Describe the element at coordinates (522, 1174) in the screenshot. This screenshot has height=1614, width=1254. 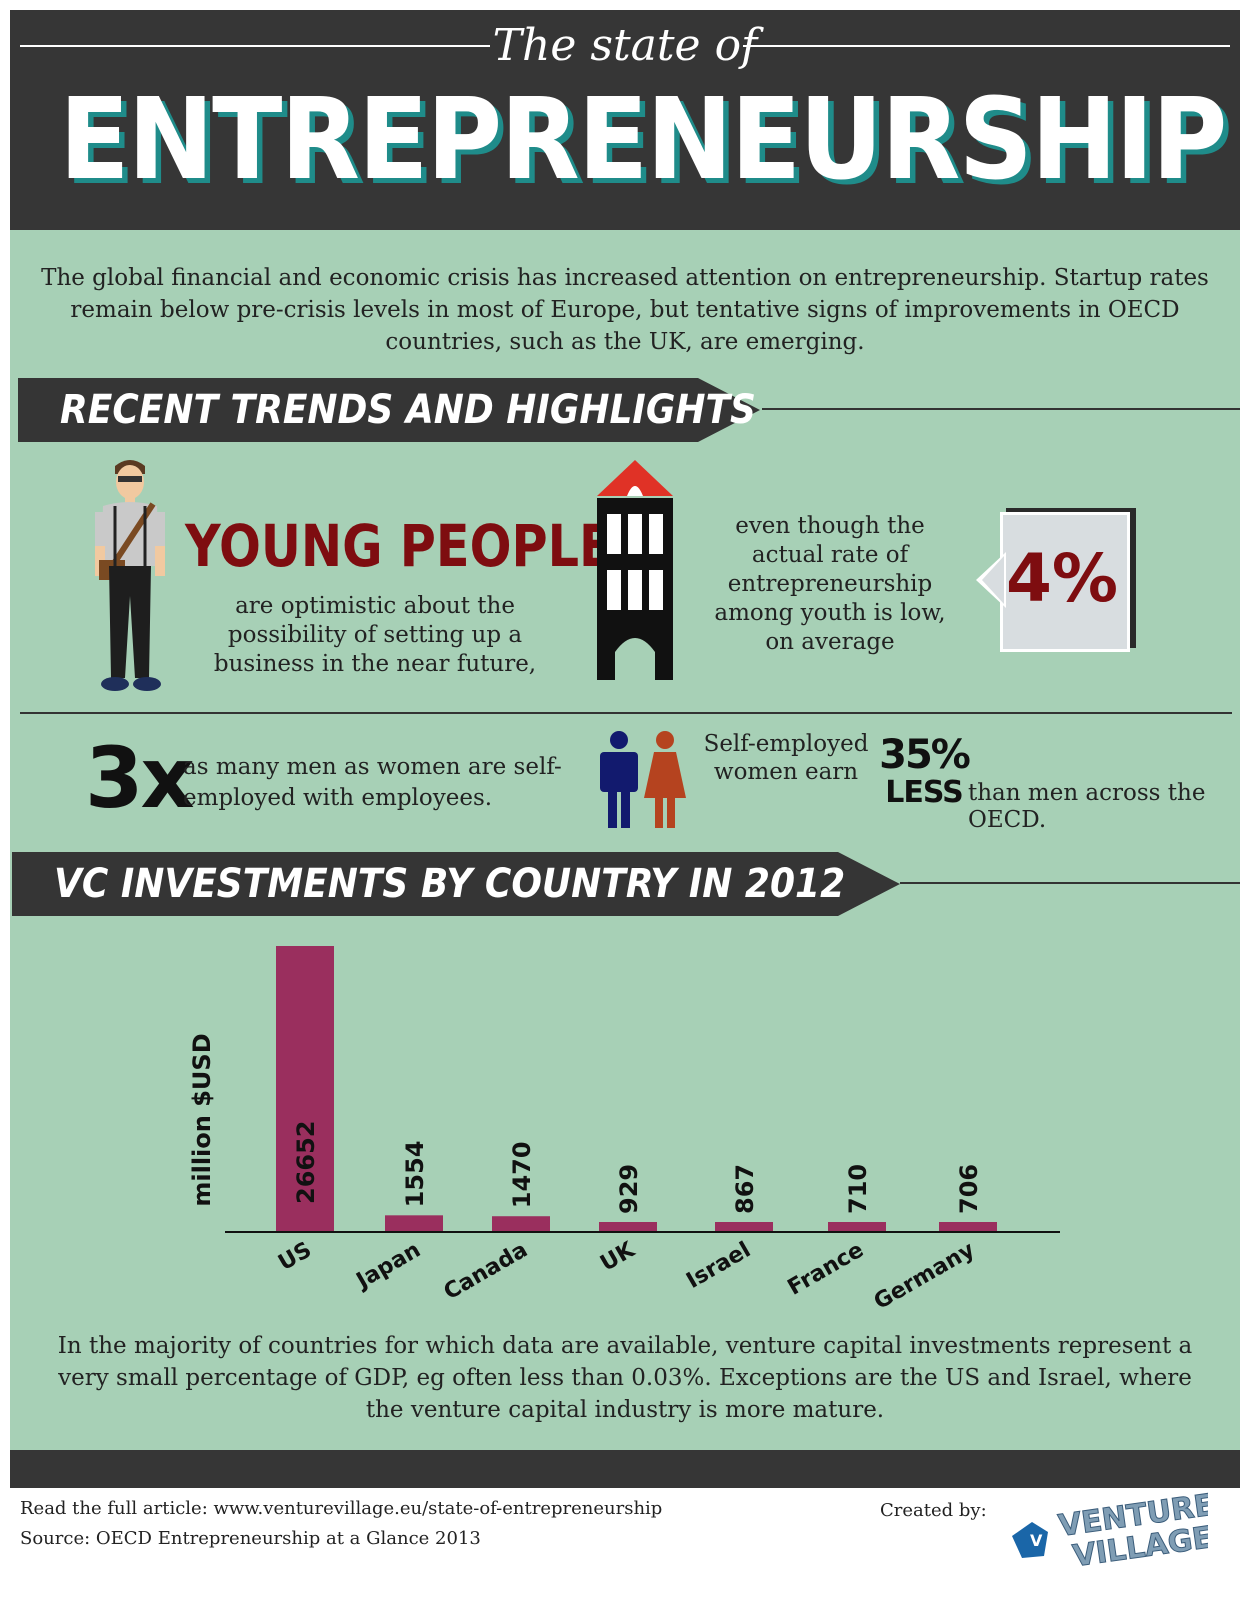
I see `value-label-canada: 1470` at that location.